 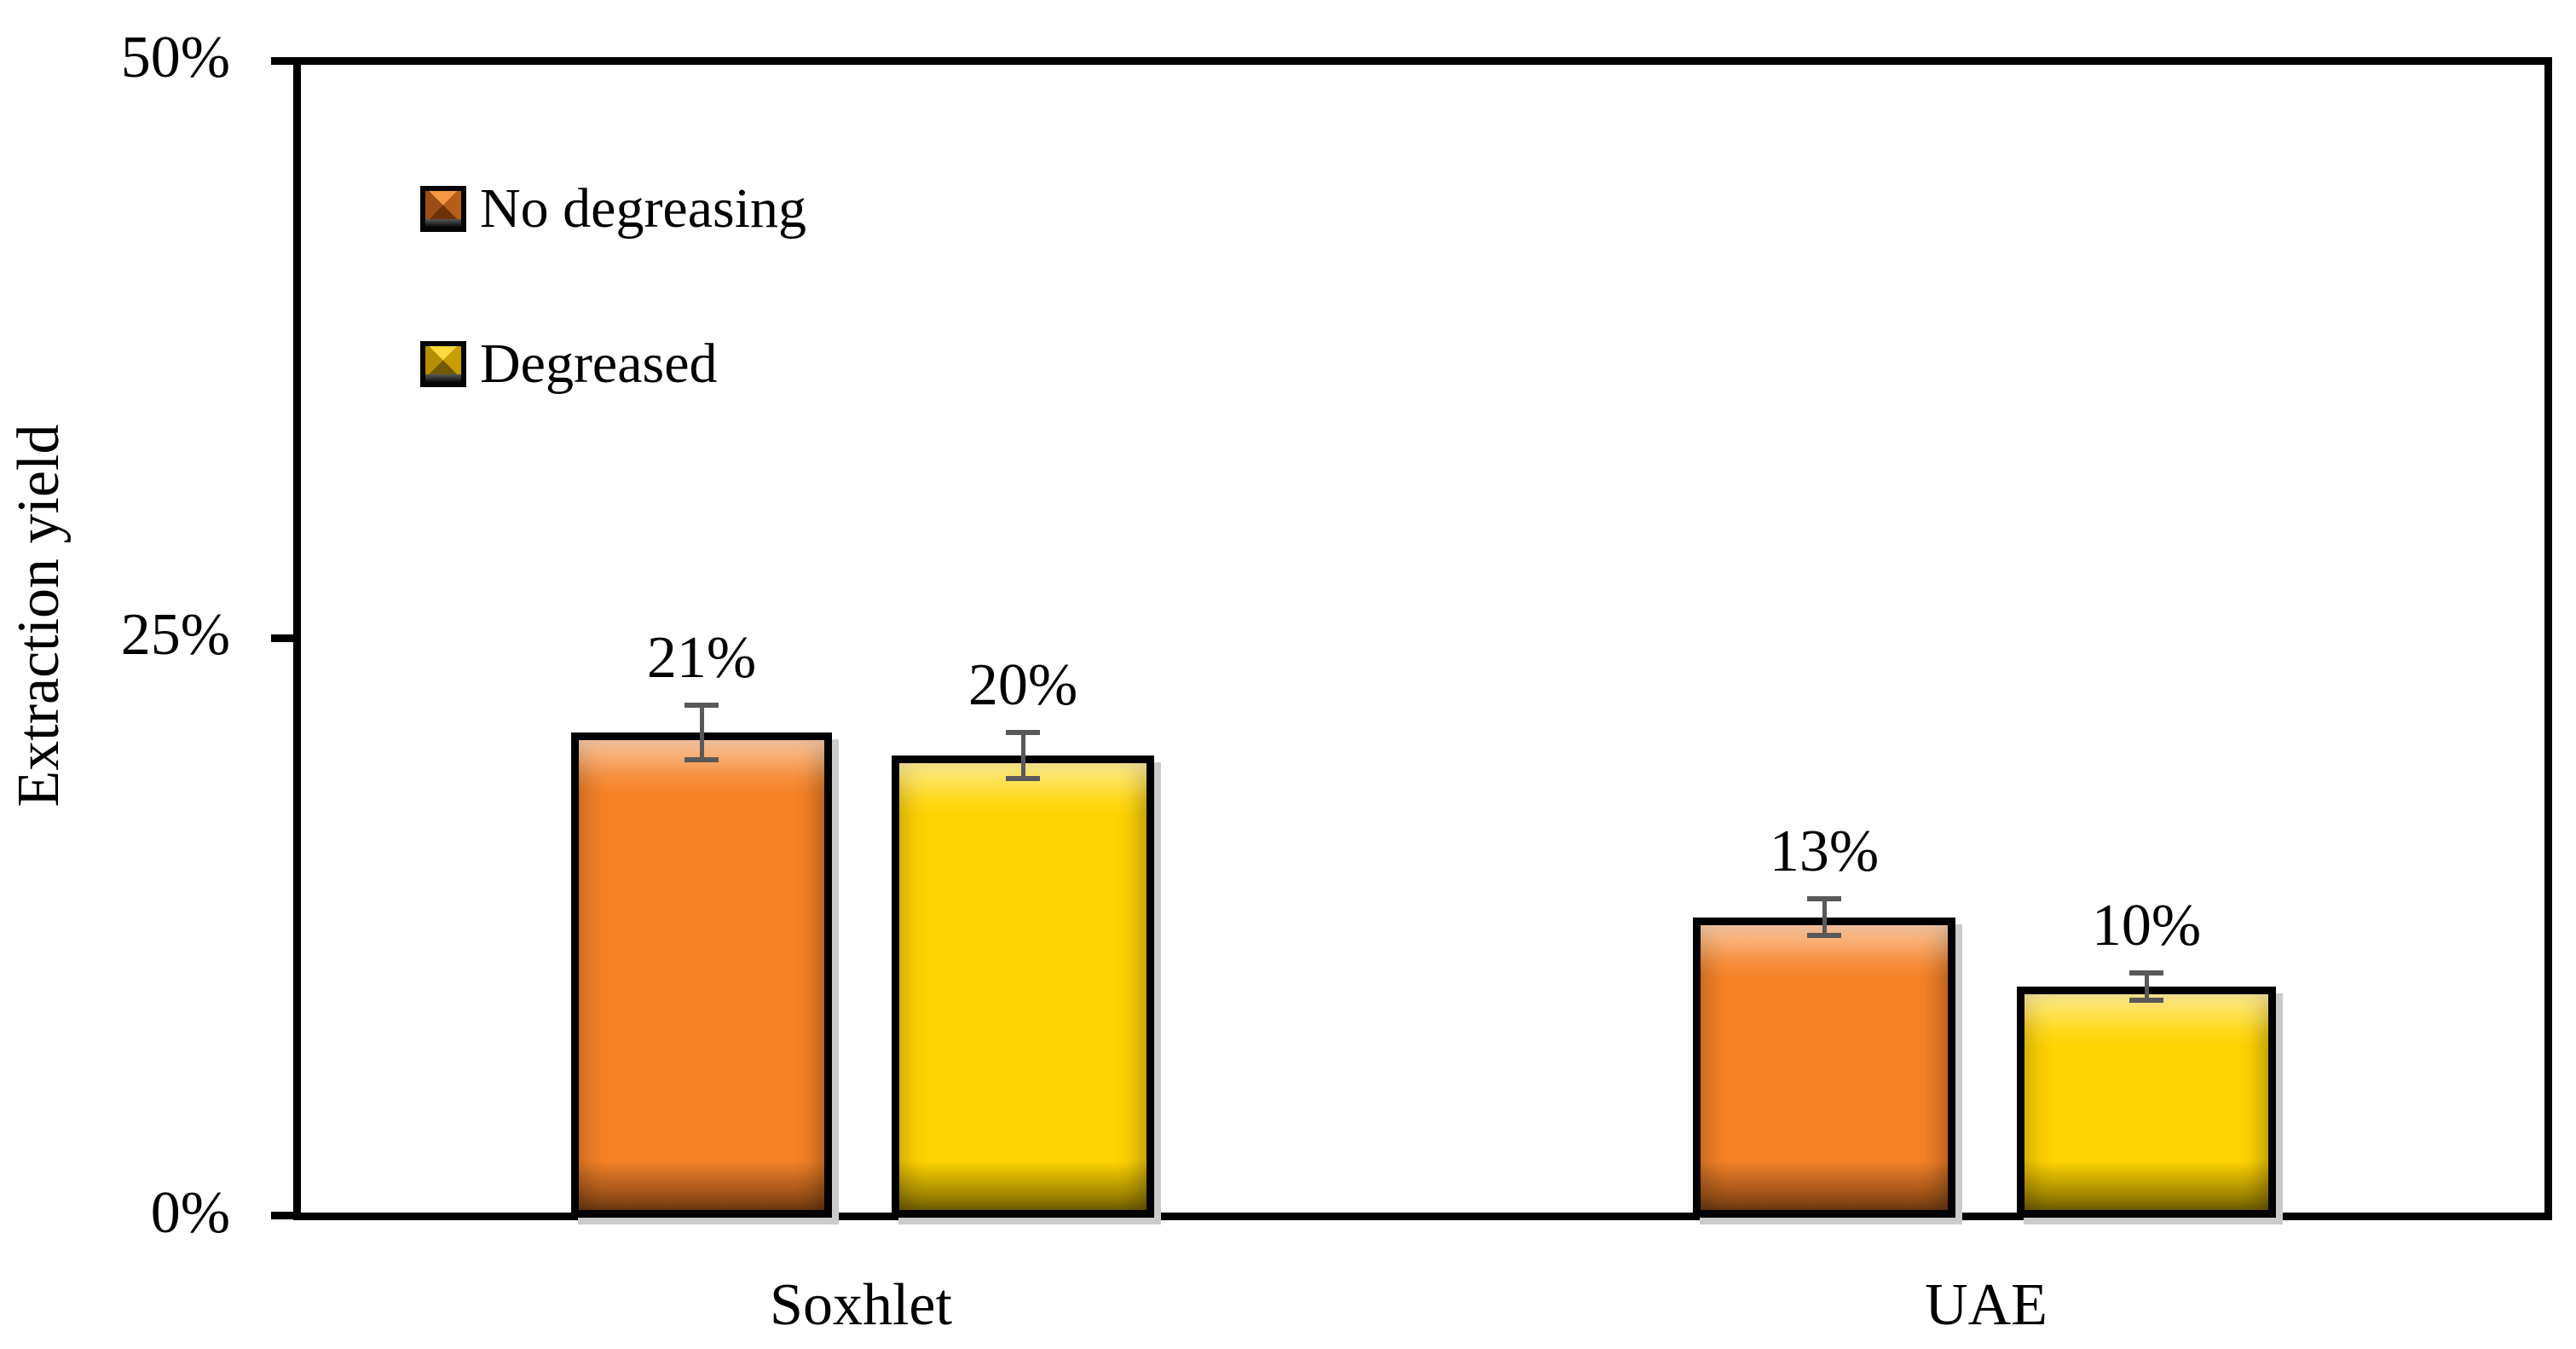 What do you see at coordinates (190, 1213) in the screenshot?
I see `y-tick-label-0: 0%` at bounding box center [190, 1213].